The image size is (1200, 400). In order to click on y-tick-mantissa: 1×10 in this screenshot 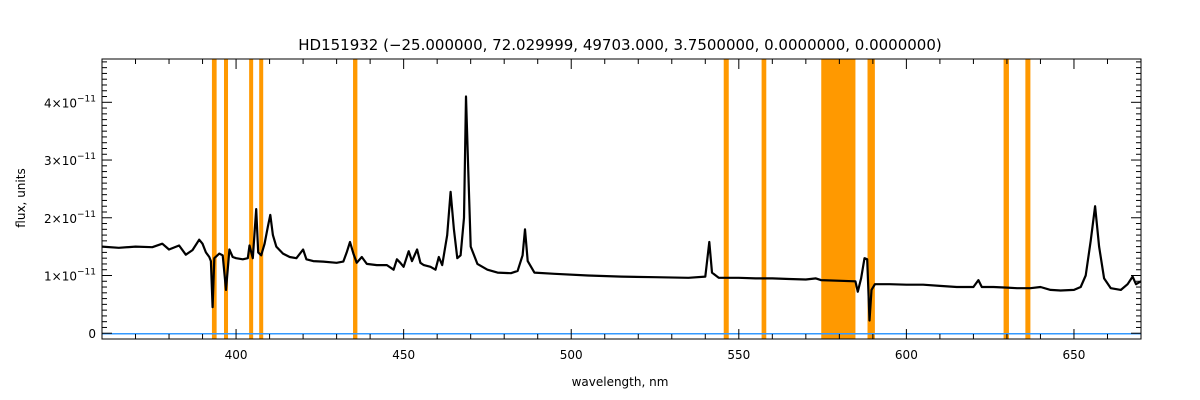, I will do `click(60, 276)`.